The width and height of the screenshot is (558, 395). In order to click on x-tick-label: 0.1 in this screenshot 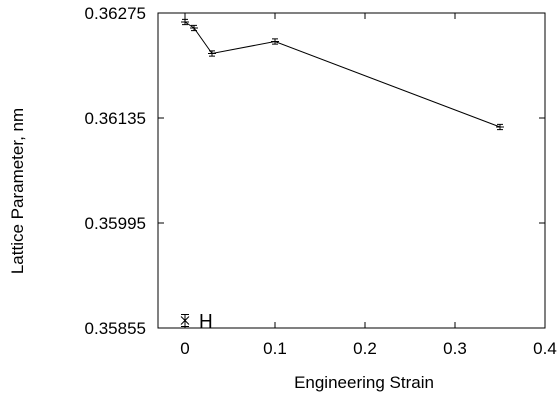, I will do `click(275, 348)`.